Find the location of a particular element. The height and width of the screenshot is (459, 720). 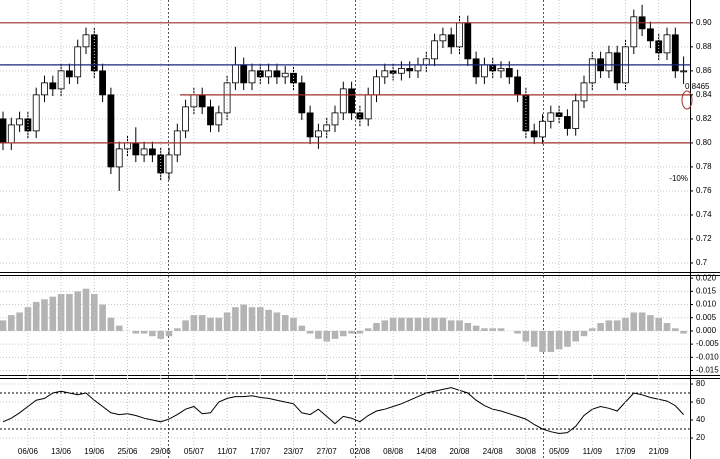

y-tick-label: 0.015 is located at coordinates (706, 290).